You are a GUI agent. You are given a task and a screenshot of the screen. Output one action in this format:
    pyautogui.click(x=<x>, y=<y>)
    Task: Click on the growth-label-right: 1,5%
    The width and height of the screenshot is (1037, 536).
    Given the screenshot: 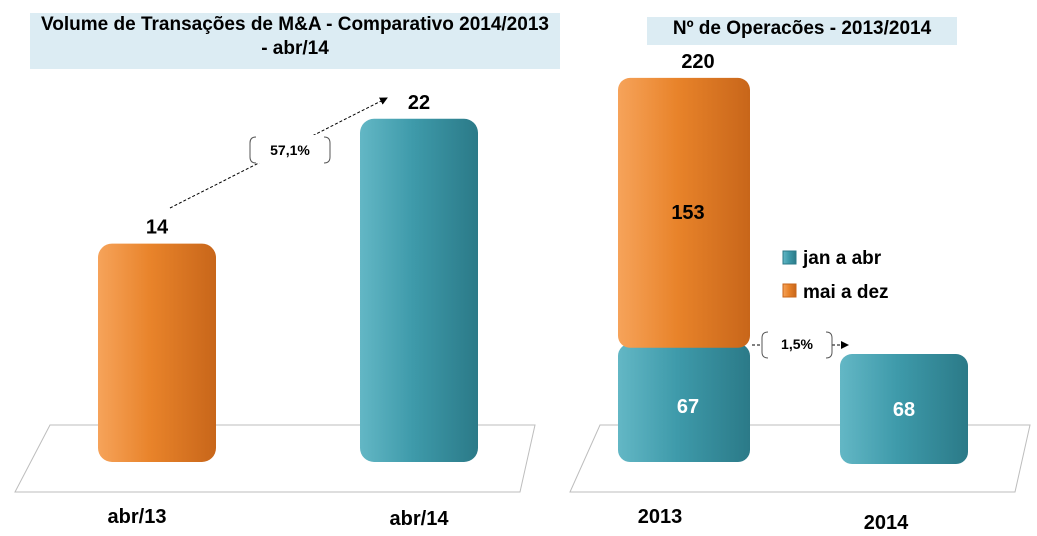 What is the action you would take?
    pyautogui.click(x=797, y=344)
    